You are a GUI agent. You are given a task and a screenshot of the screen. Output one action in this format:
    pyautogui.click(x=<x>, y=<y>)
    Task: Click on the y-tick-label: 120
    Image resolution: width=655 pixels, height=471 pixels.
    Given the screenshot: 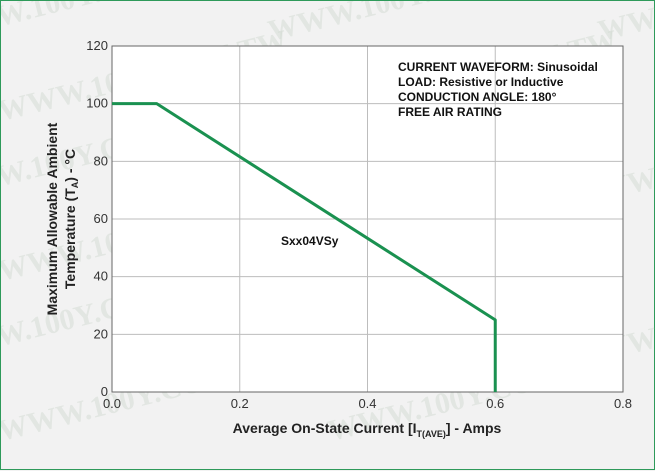 What is the action you would take?
    pyautogui.click(x=97, y=45)
    